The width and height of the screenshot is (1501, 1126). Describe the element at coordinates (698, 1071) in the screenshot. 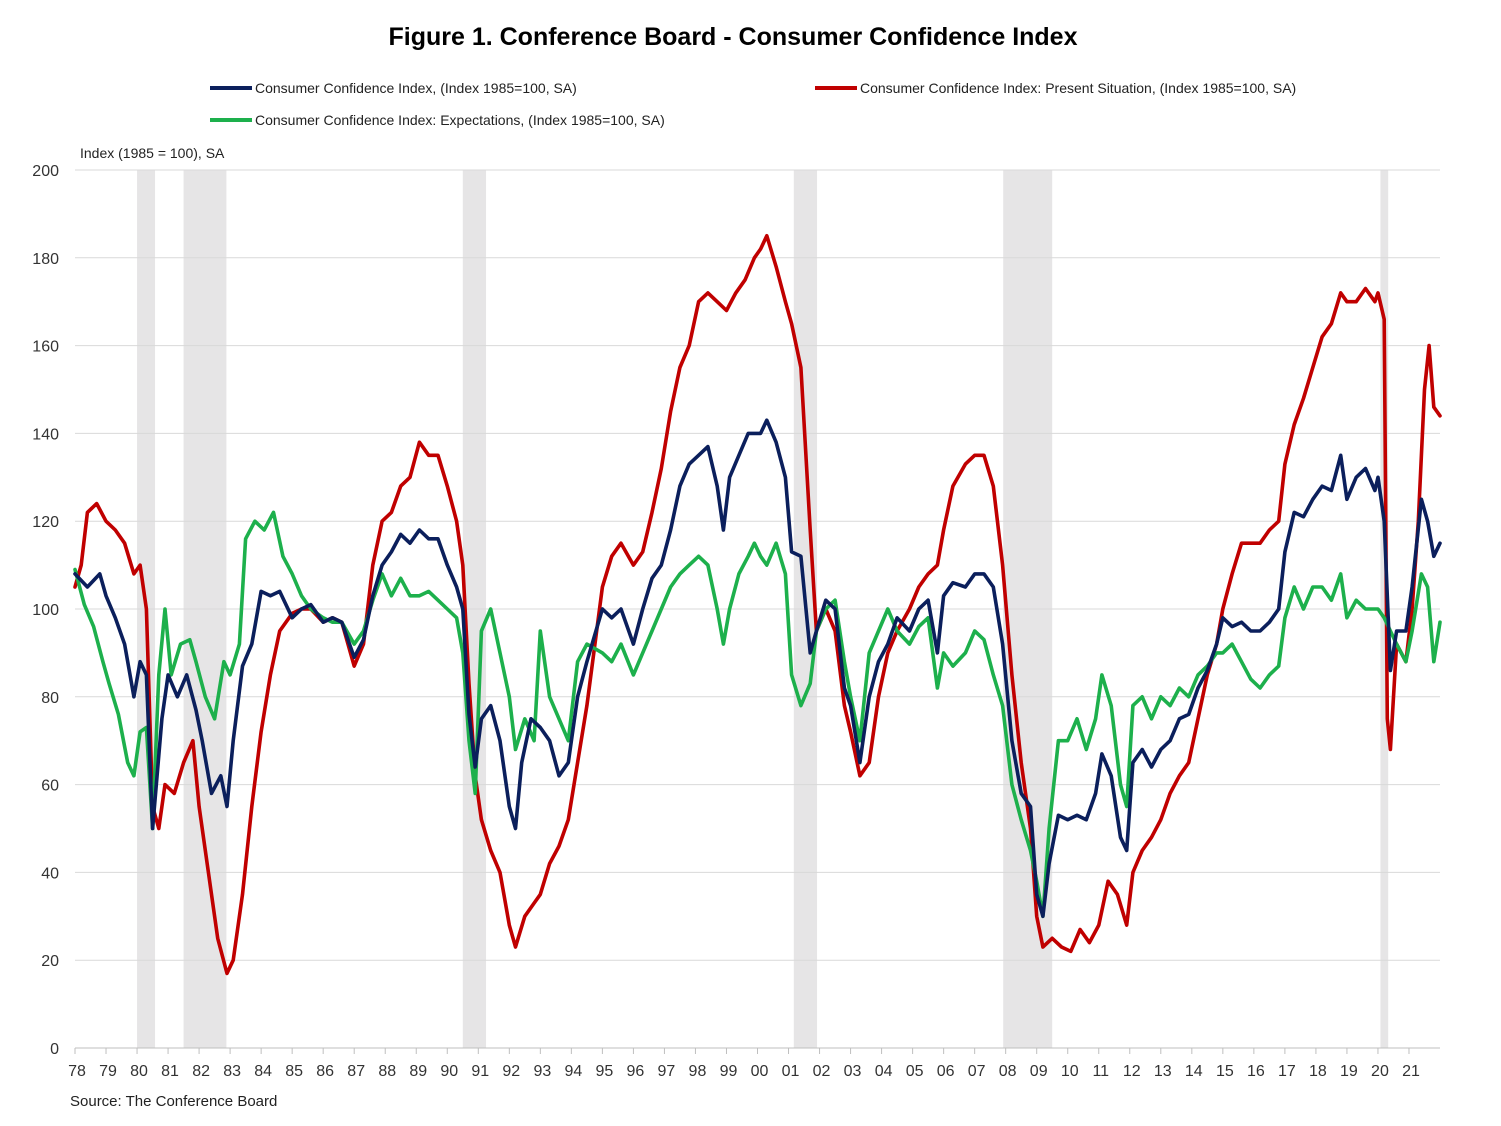

I see `x-tick-label: 98` at that location.